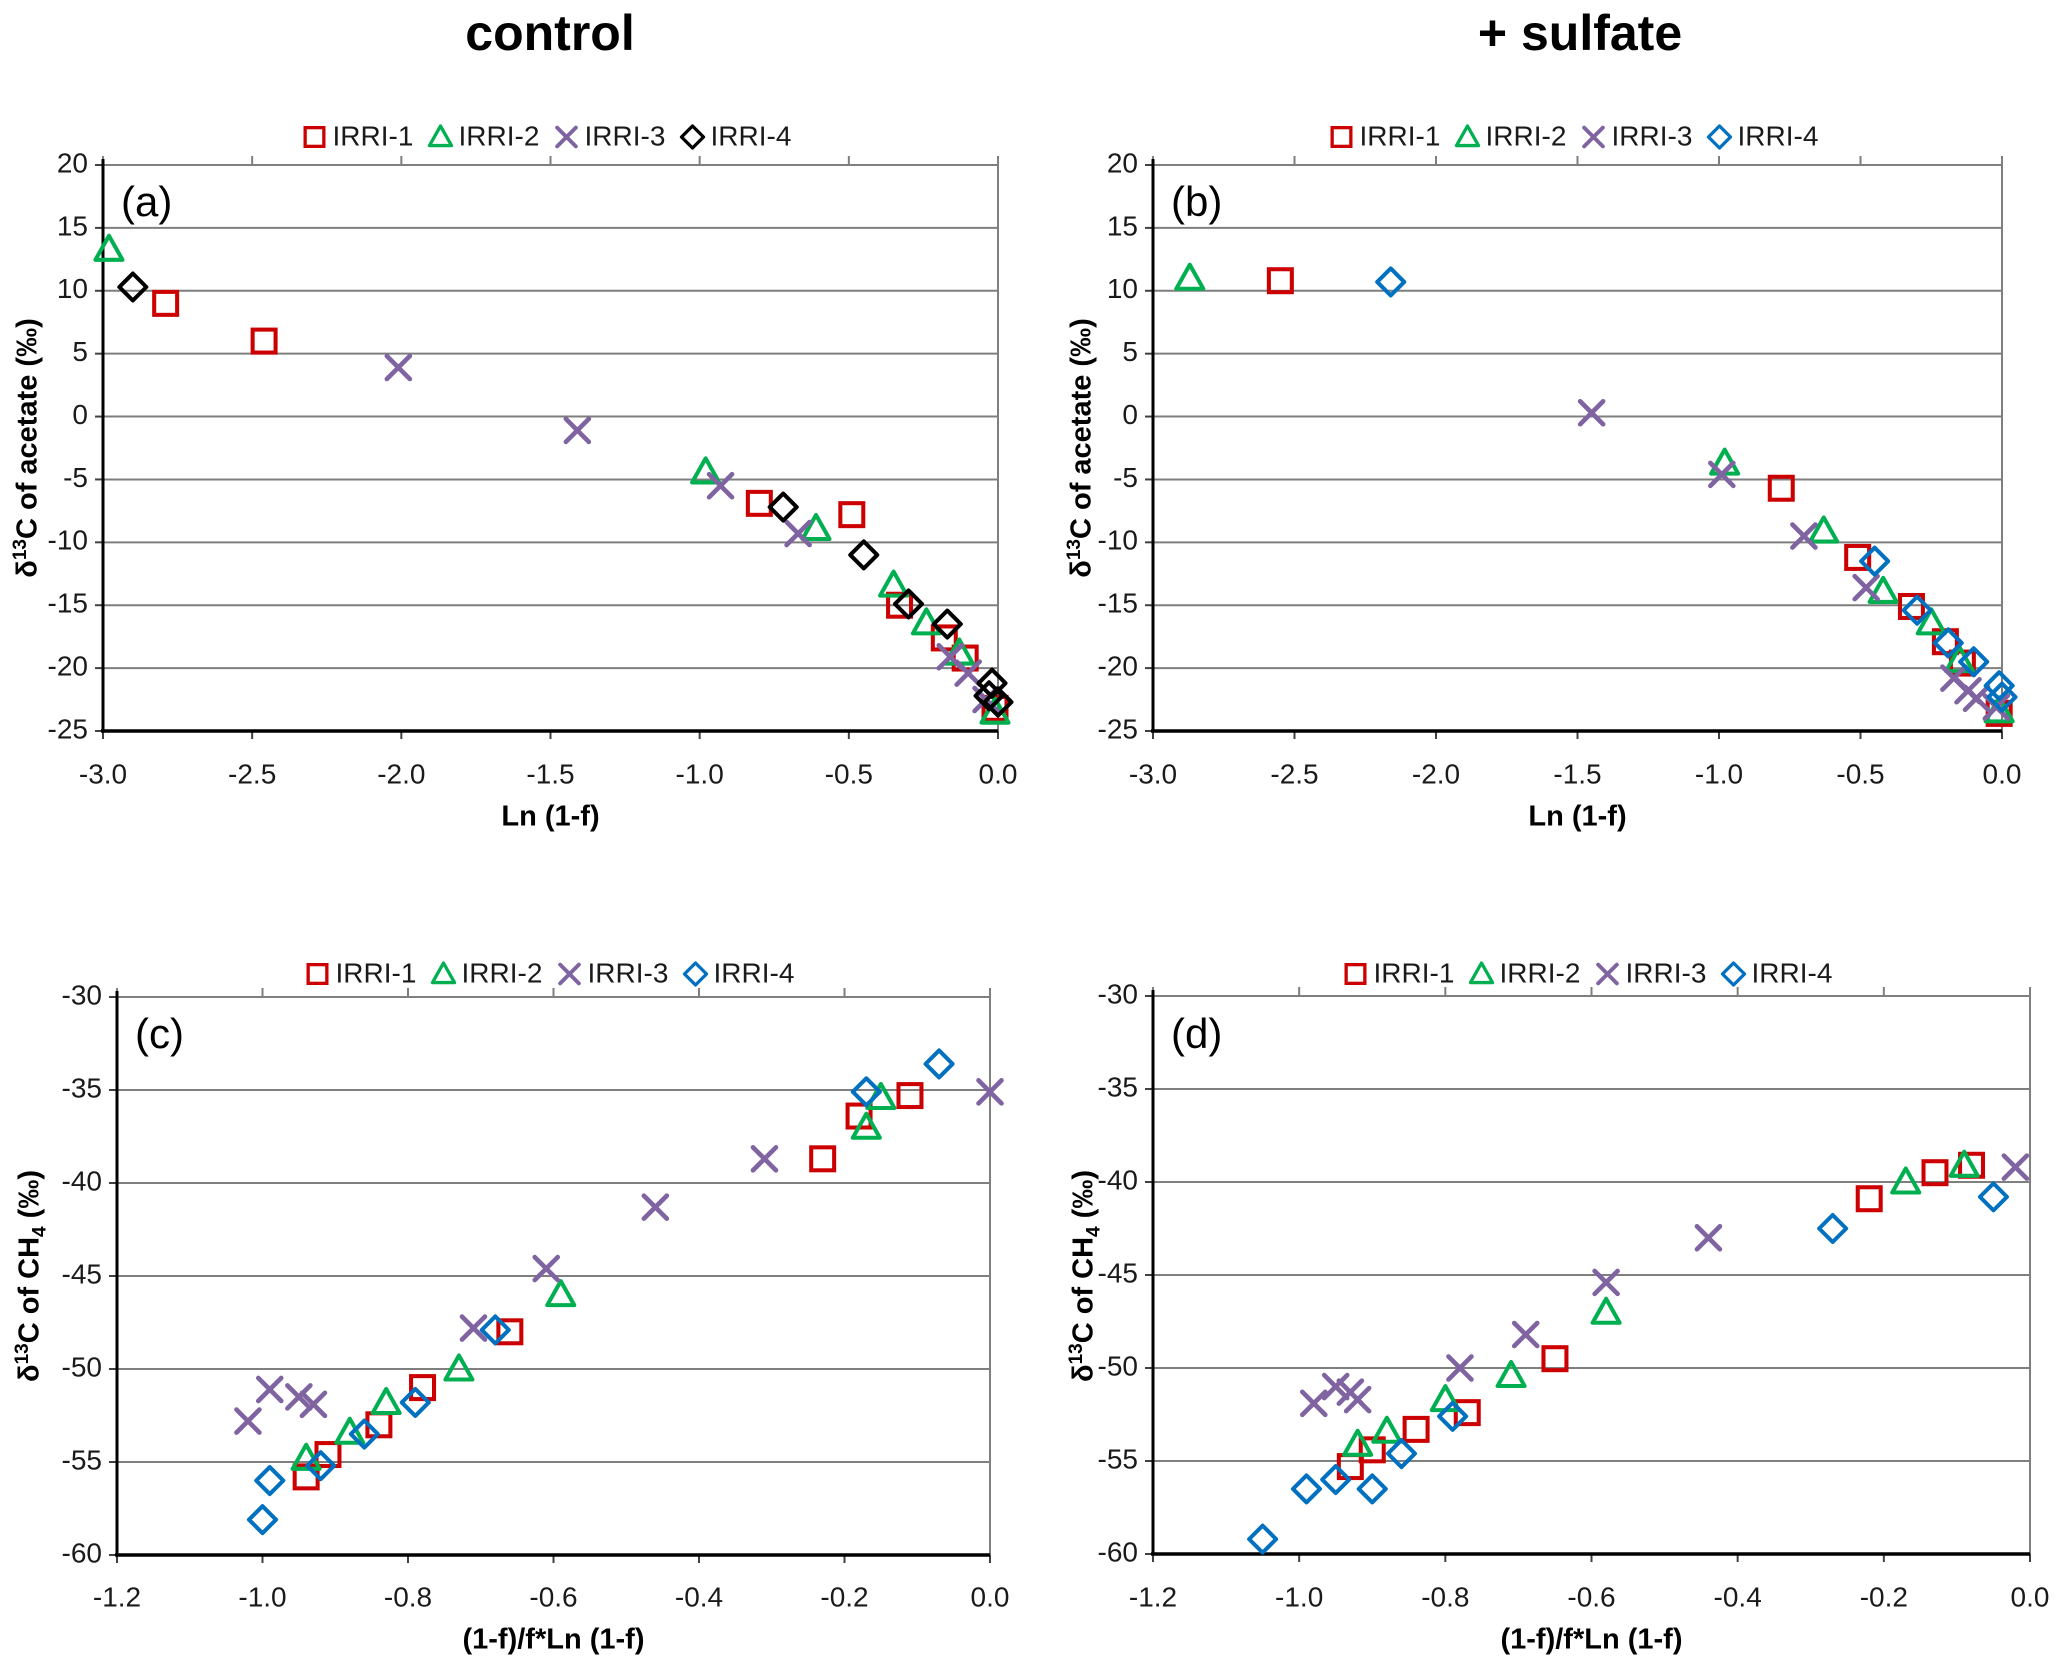  I want to click on legend-d: IRRI-1 IRRI-2 IRRI-3 IRRI-4, so click(1588, 972).